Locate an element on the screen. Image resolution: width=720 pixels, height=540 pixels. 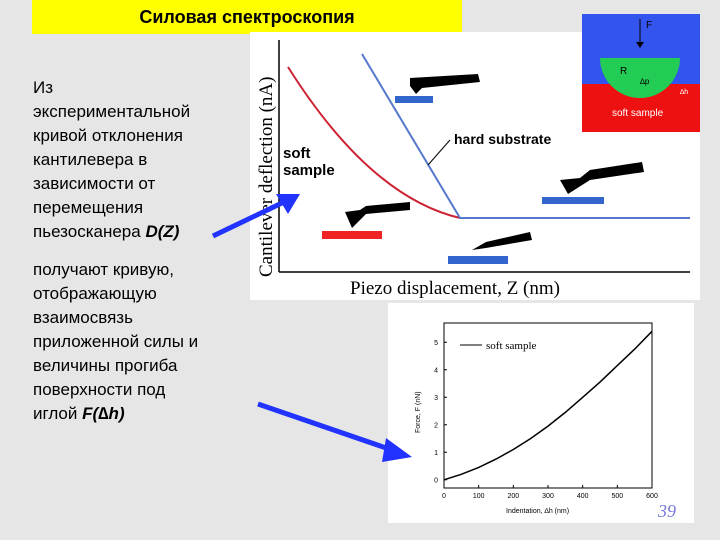
para1-line: кривой отклонения is located at coordinates (108, 135).